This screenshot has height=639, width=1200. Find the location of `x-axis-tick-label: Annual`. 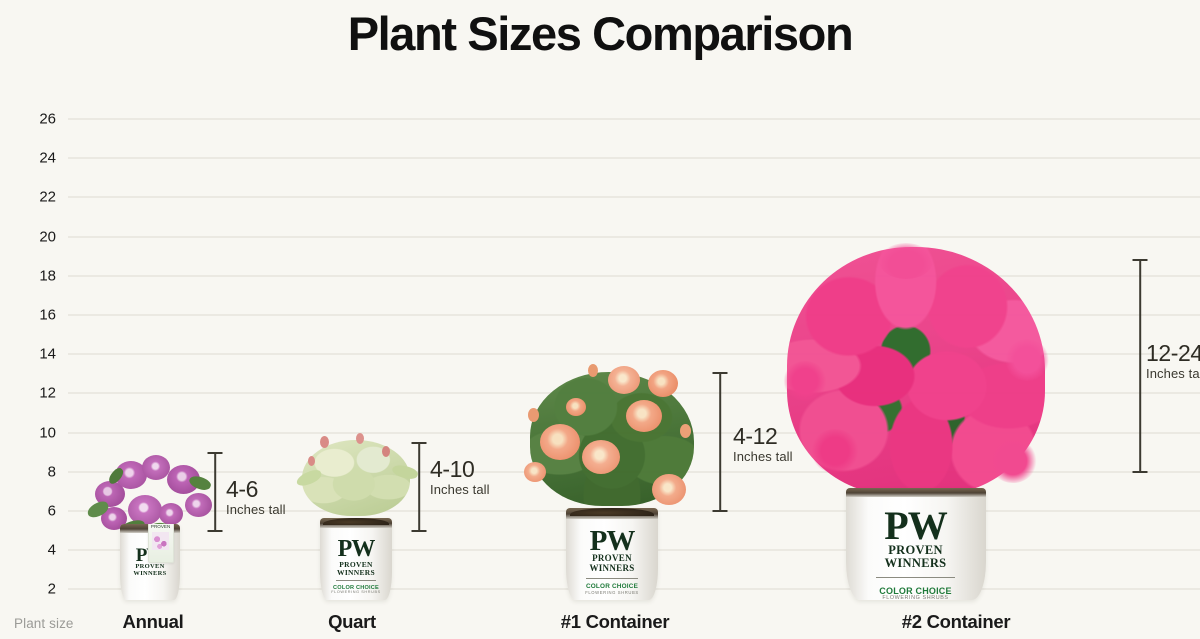

x-axis-tick-label: Annual is located at coordinates (153, 621).